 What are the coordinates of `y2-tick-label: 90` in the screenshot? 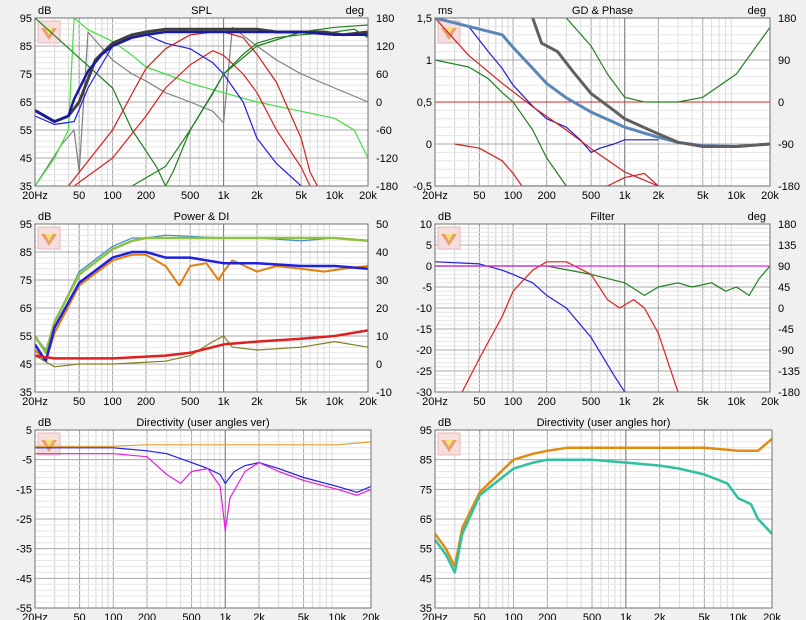 It's located at (784, 61).